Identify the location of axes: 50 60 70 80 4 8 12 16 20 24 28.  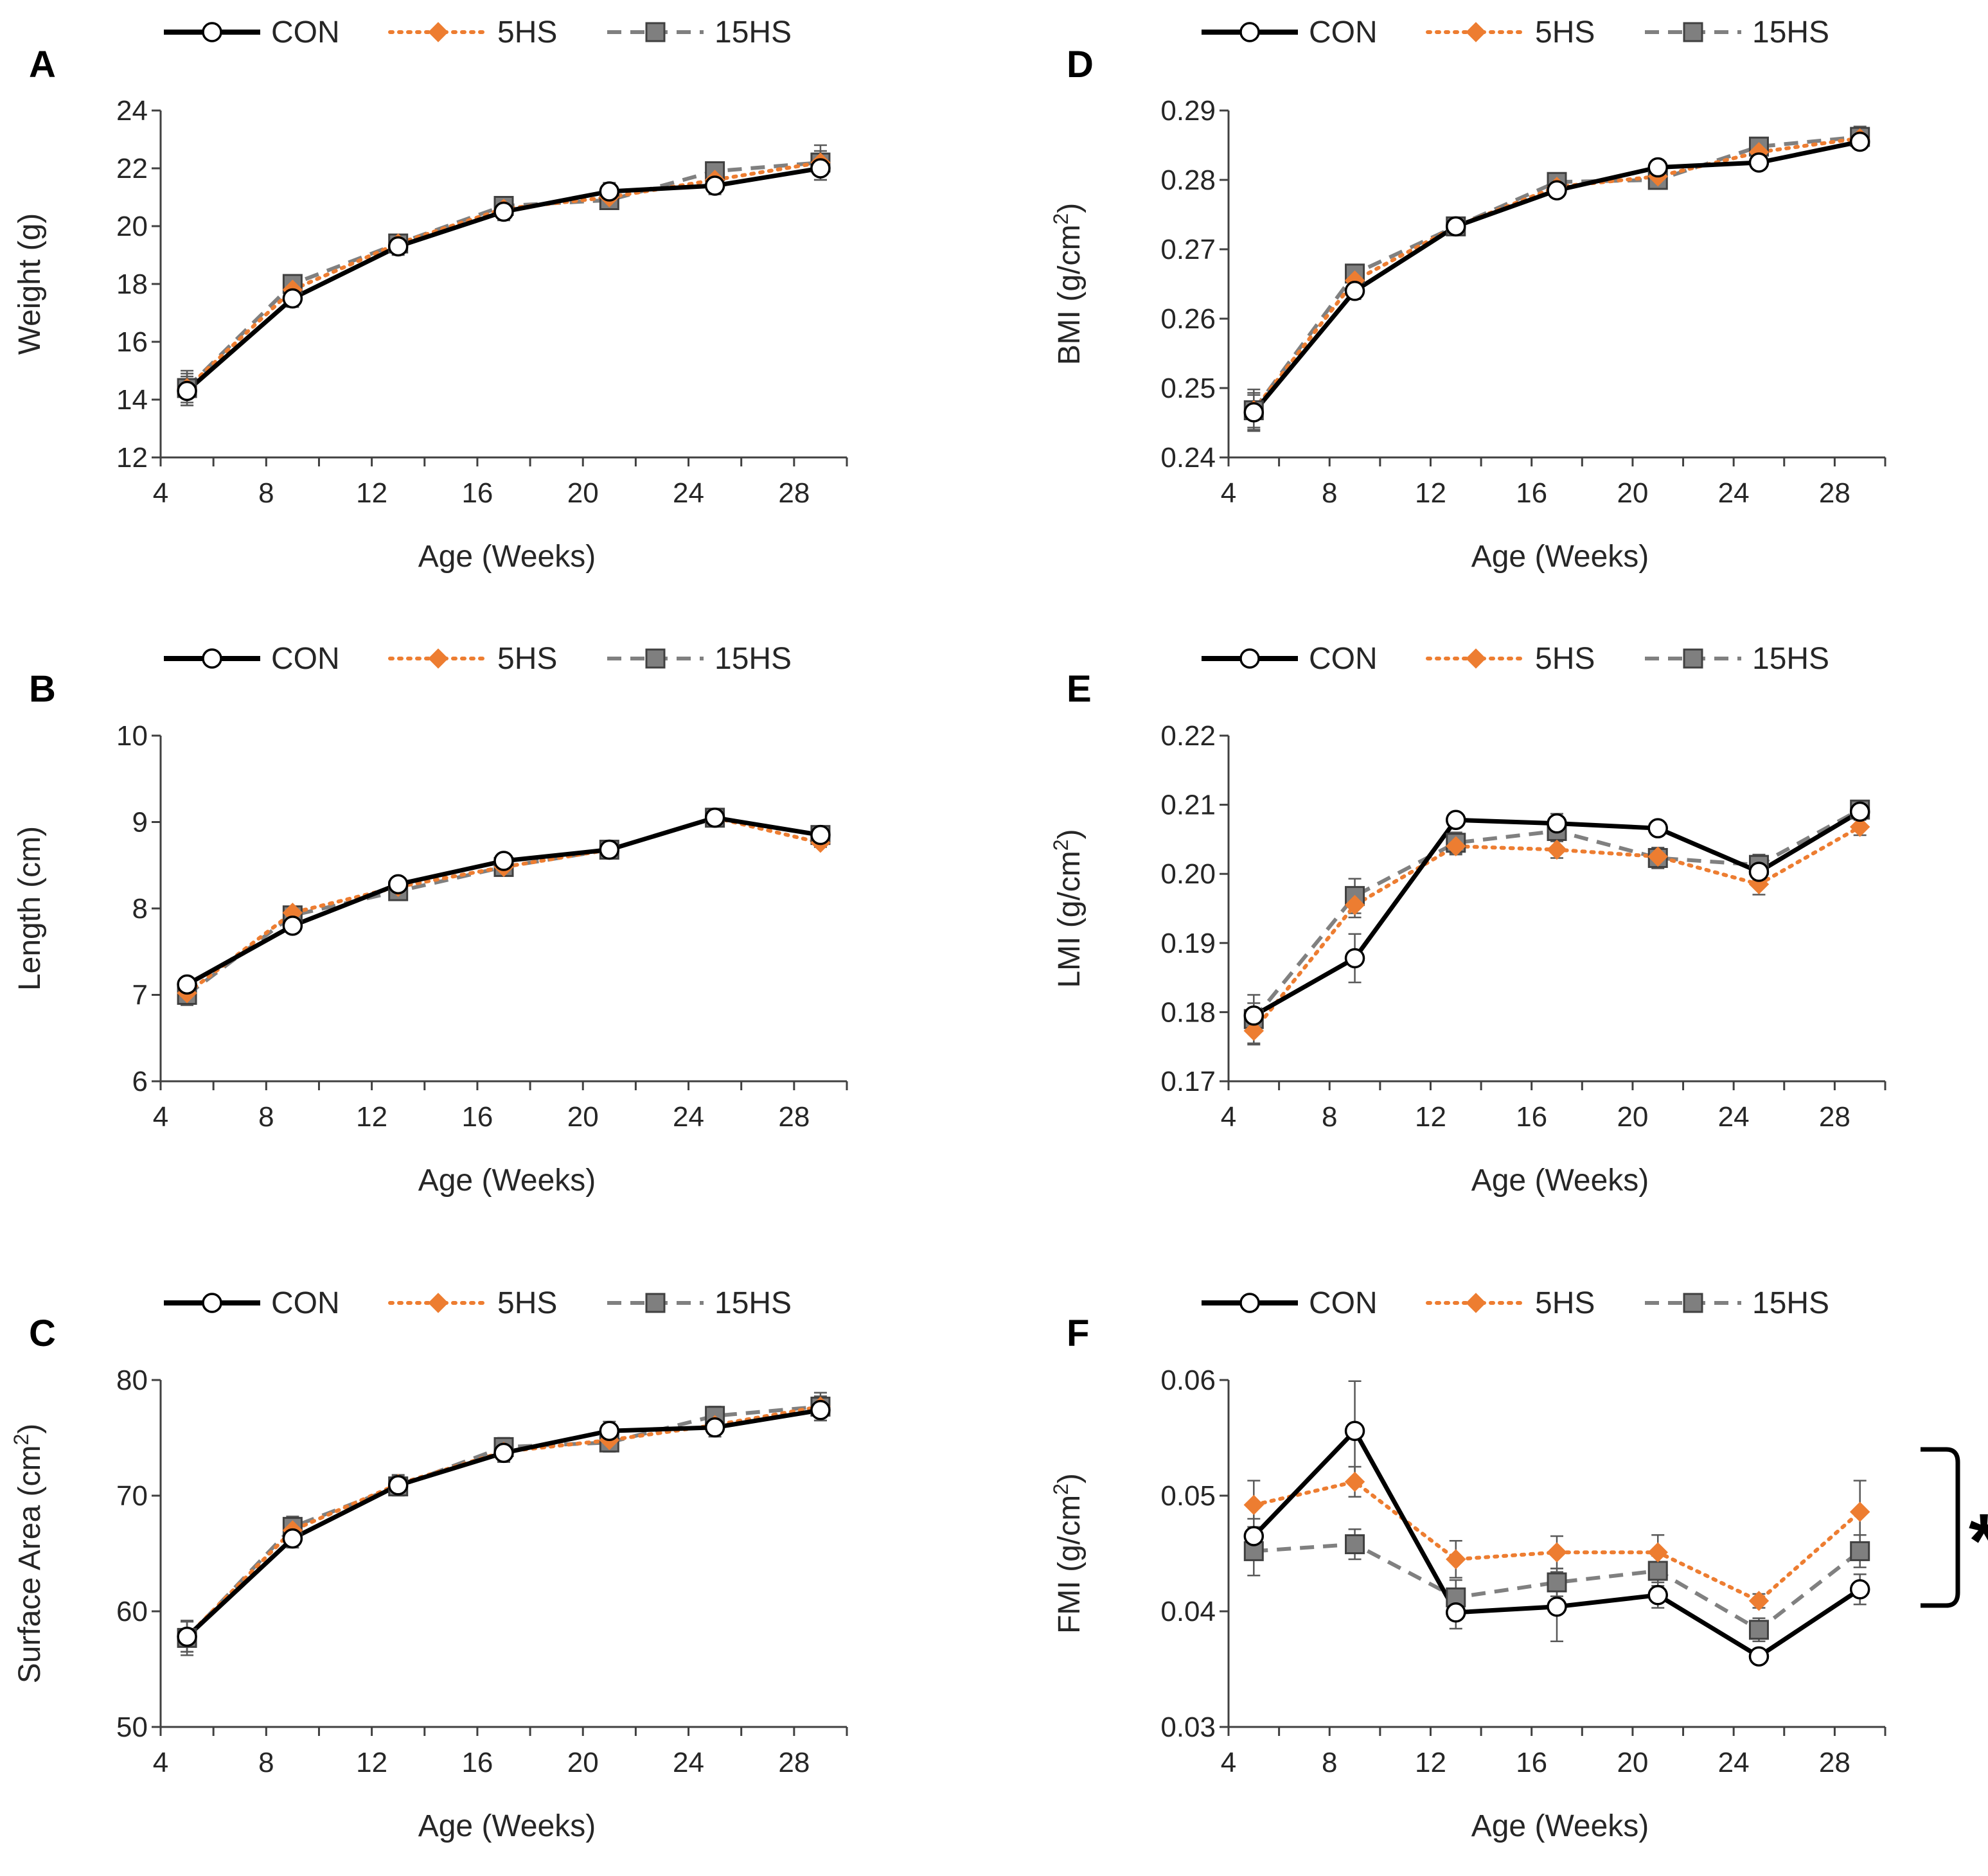
(482, 1571).